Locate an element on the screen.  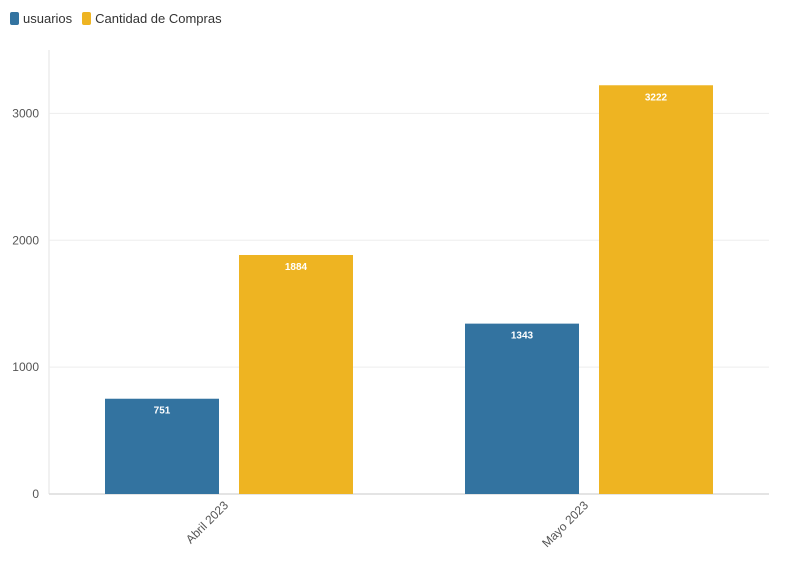
x-tick-label-abril-2023: Abril 2023 is located at coordinates (207, 522).